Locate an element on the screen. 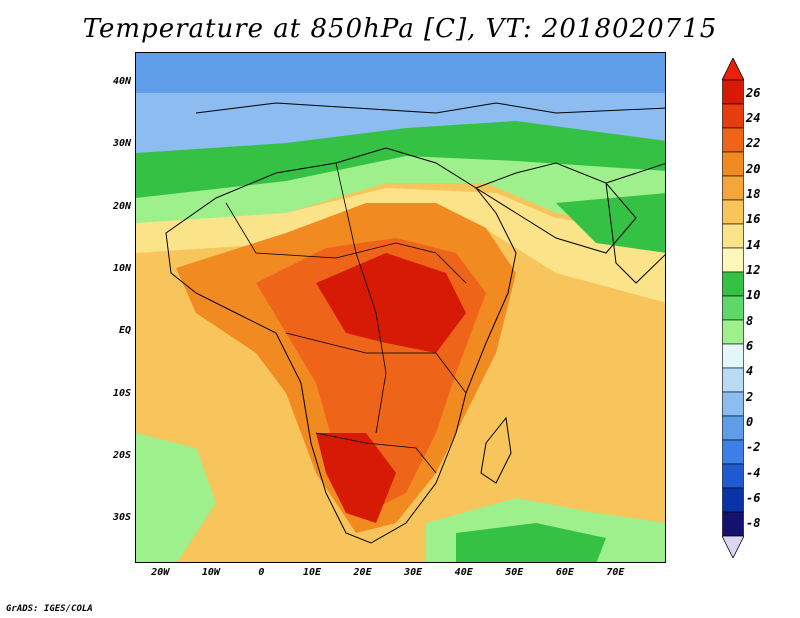 This screenshot has height=618, width=800. colorbar is located at coordinates (733, 308).